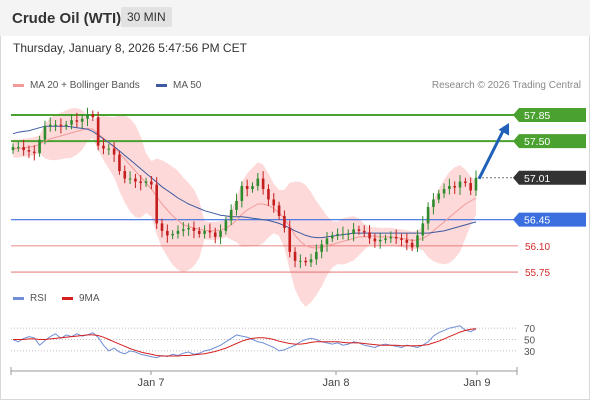  I want to click on timeframe-badge: 30 MIN, so click(146, 17).